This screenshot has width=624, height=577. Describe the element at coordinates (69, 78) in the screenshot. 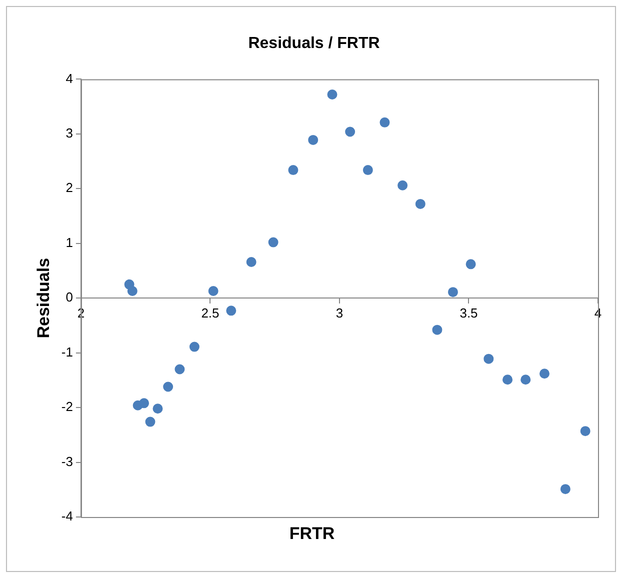

I see `y-tick-label: 4` at that location.